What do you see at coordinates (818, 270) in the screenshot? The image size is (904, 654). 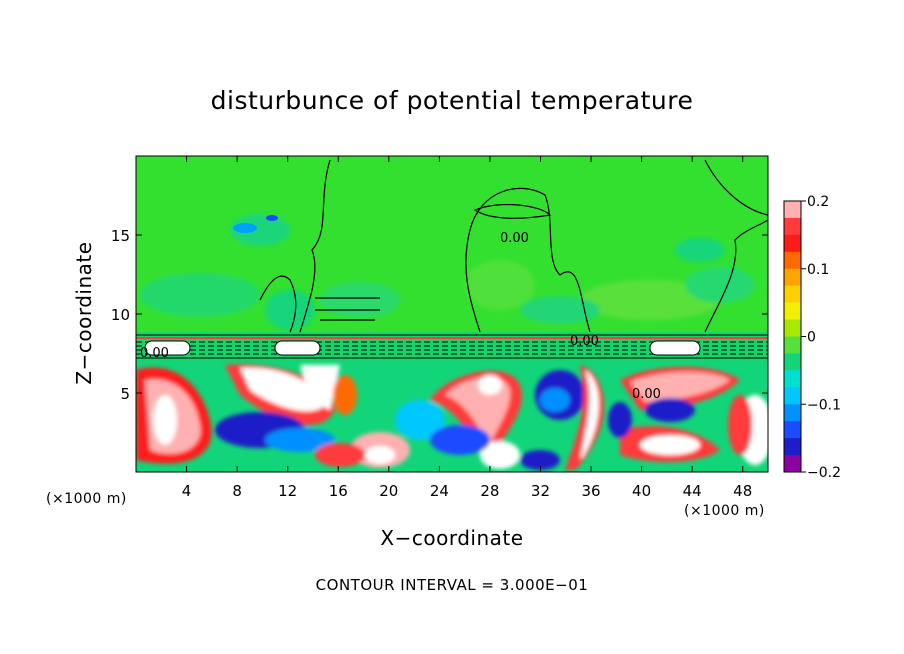 I see `colorbar-tick-label: 0.1` at bounding box center [818, 270].